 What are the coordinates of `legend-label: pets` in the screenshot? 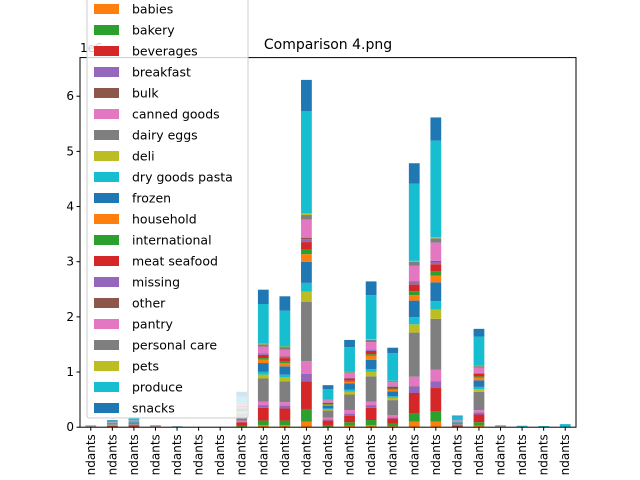 It's located at (145, 366).